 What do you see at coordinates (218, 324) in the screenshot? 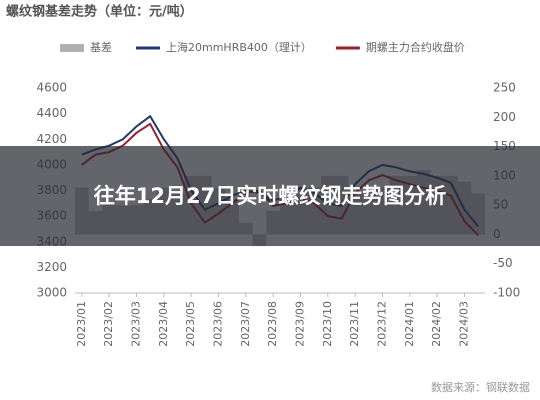
I see `x-tick-label: 2023/06` at bounding box center [218, 324].